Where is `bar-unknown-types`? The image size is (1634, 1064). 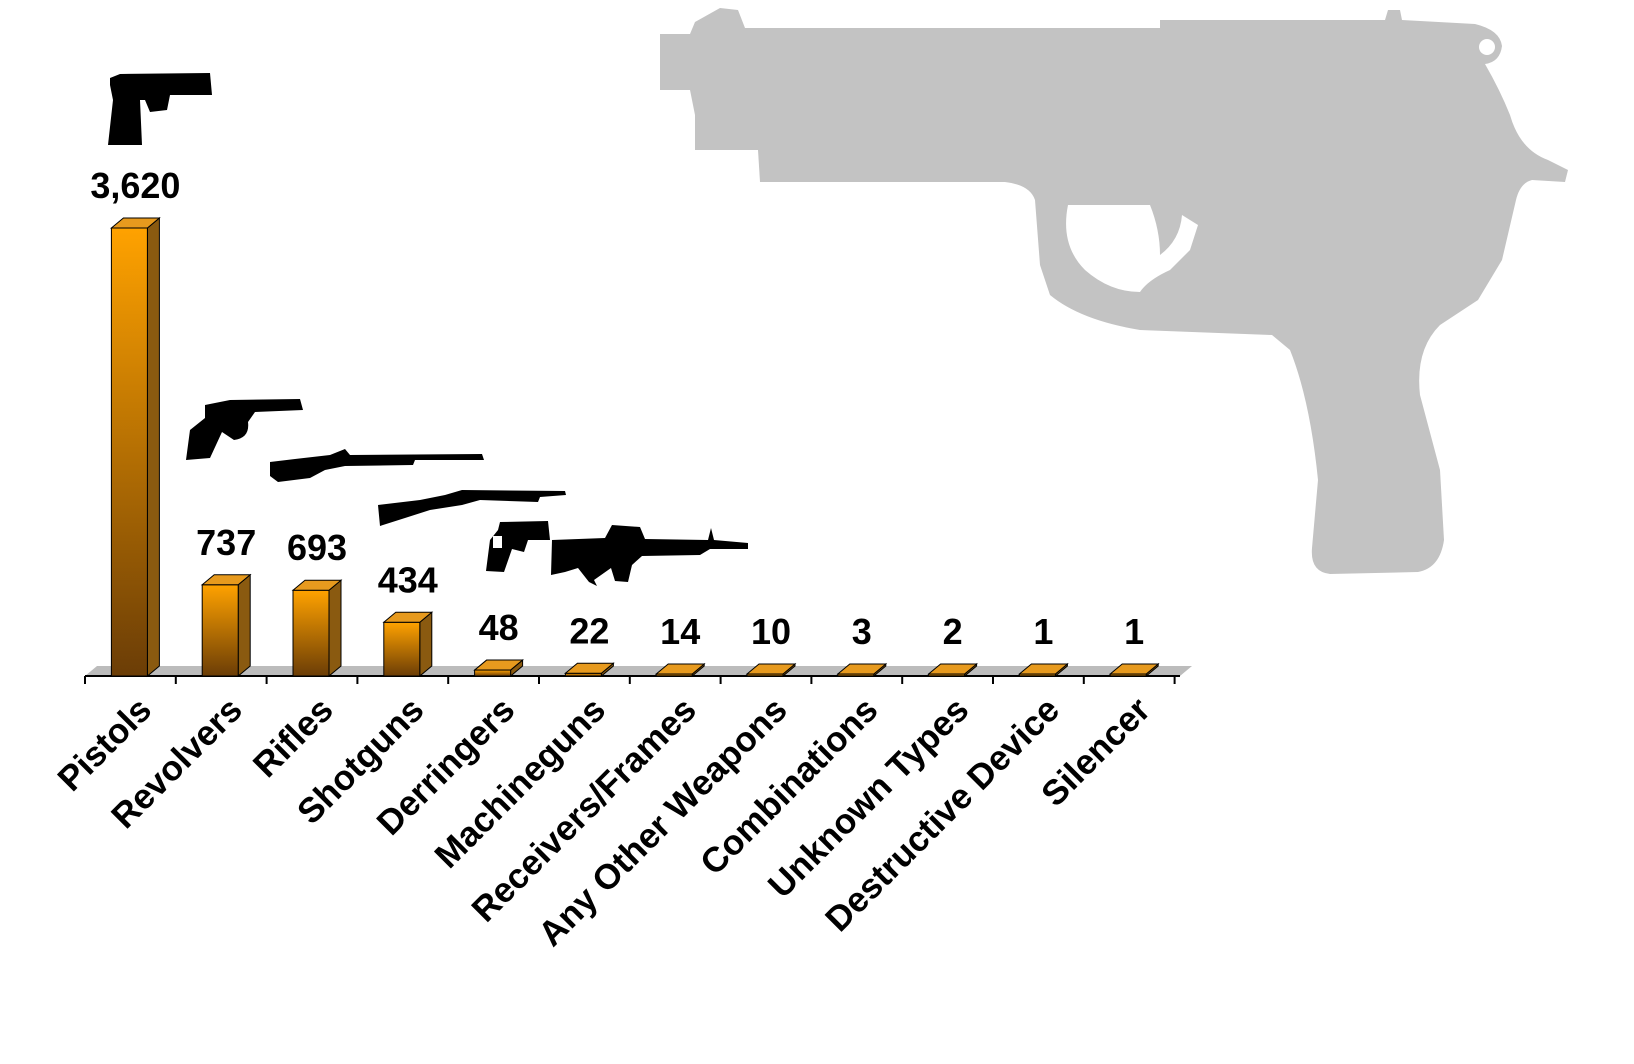
bar-unknown-types is located at coordinates (952, 670).